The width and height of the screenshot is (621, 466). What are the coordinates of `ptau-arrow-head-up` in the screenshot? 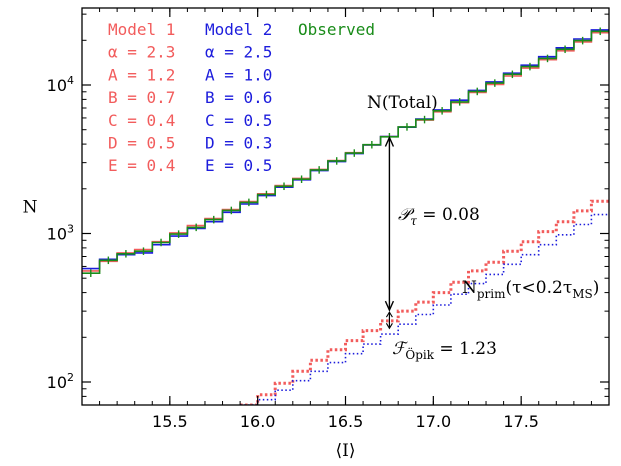 It's located at (389, 141).